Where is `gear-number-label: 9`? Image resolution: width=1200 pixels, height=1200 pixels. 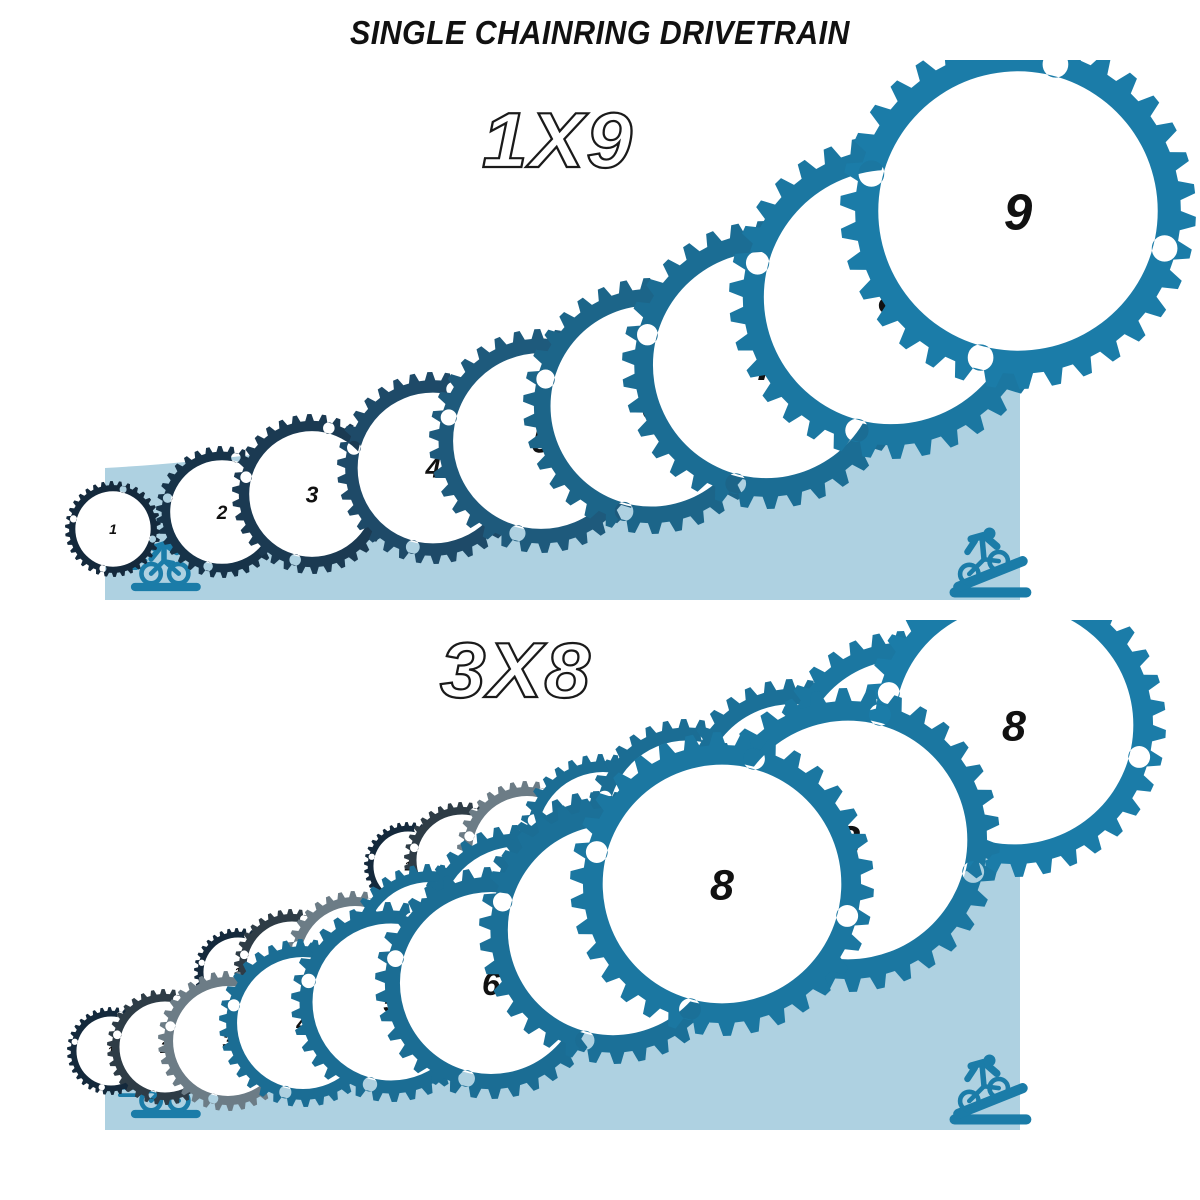
gear-number-label: 9 is located at coordinates (1018, 211).